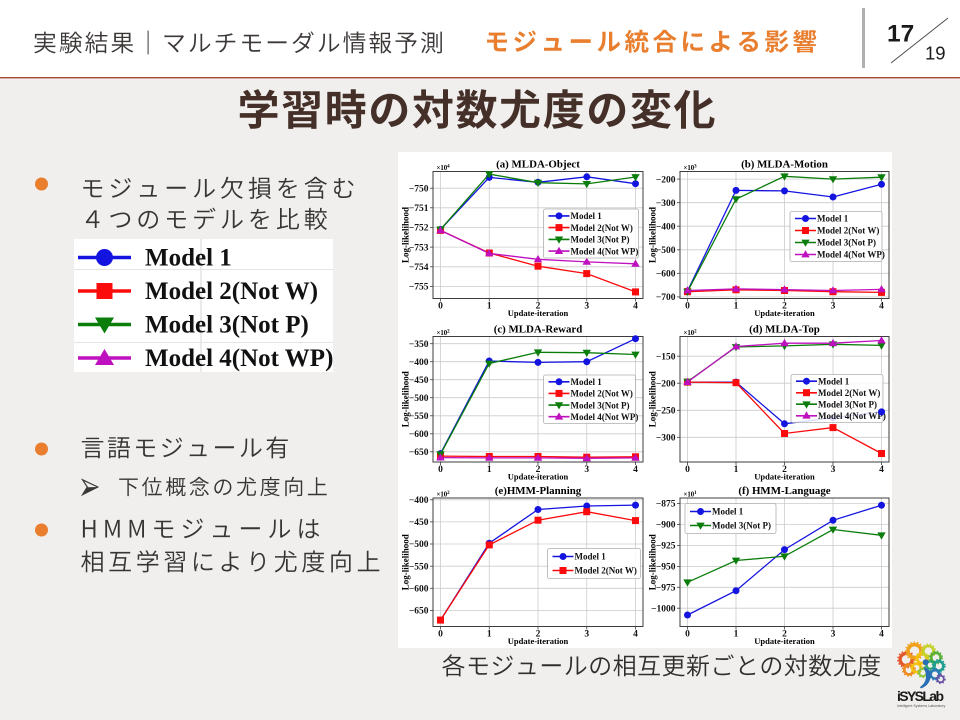 The image size is (960, 720). Describe the element at coordinates (538, 165) in the screenshot. I see `svg-text: (a) MLDA-Object` at that location.